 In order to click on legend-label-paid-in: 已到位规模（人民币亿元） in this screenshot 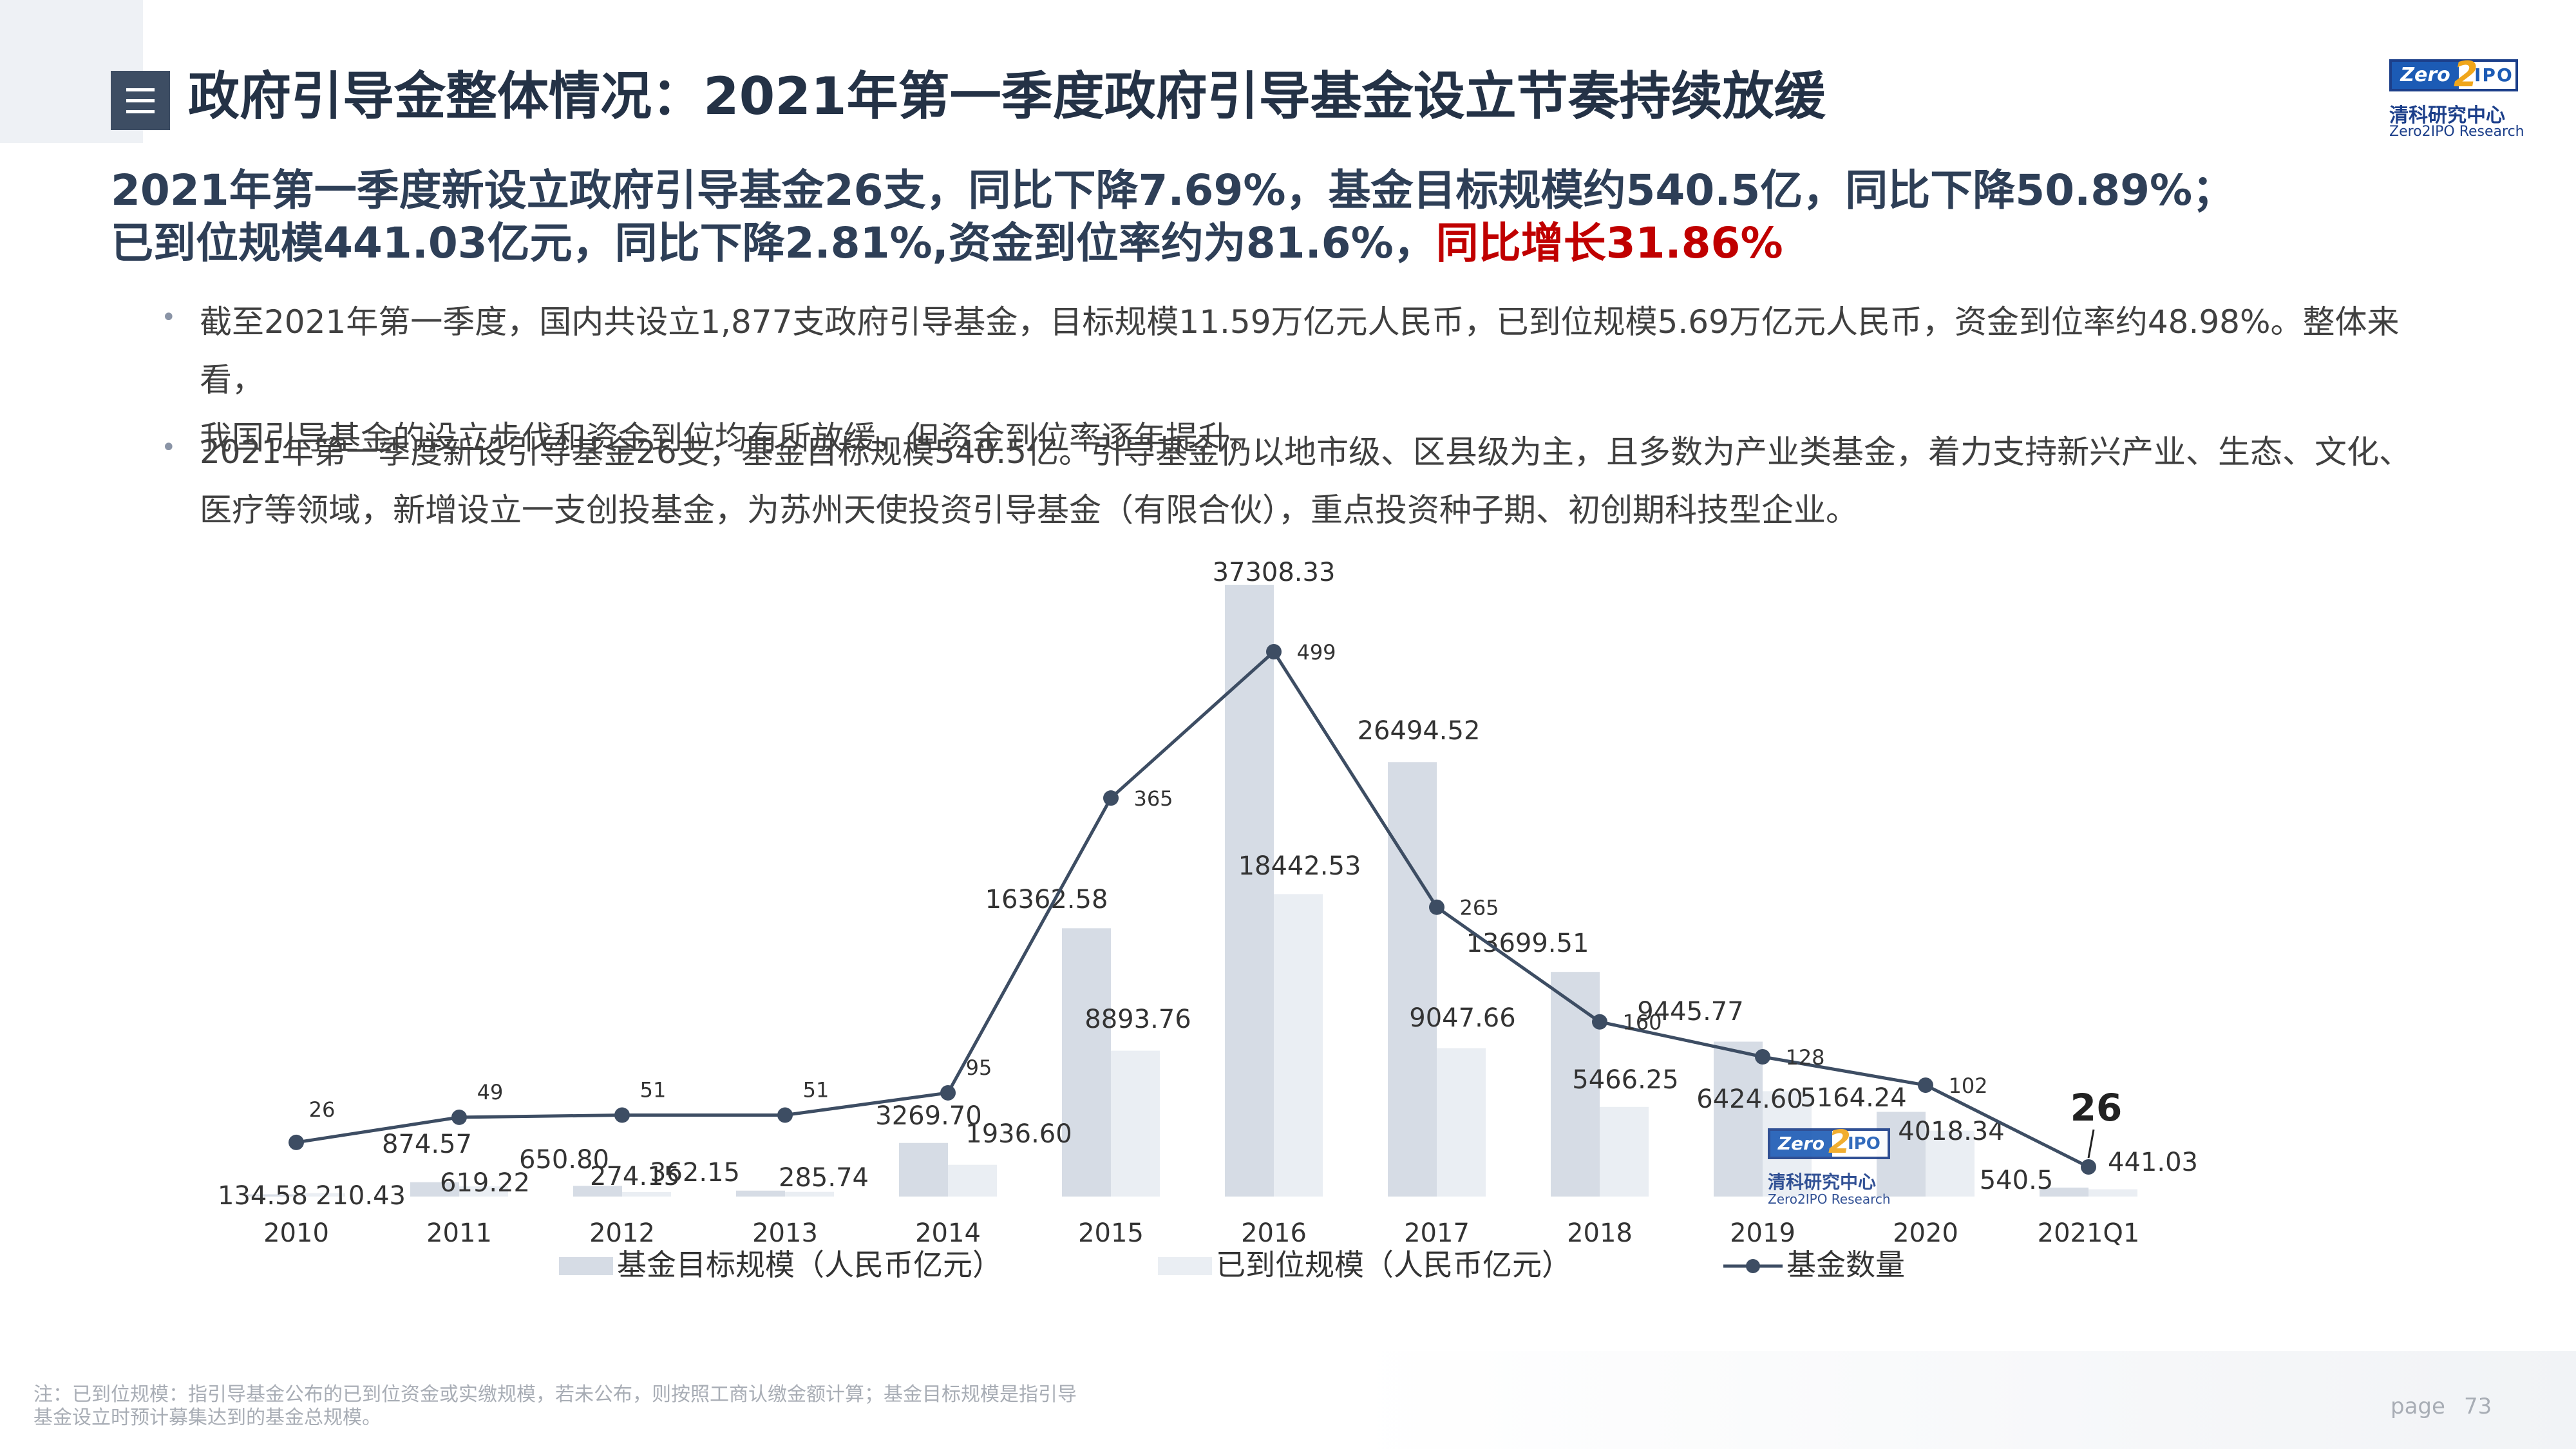, I will do `click(1393, 1264)`.